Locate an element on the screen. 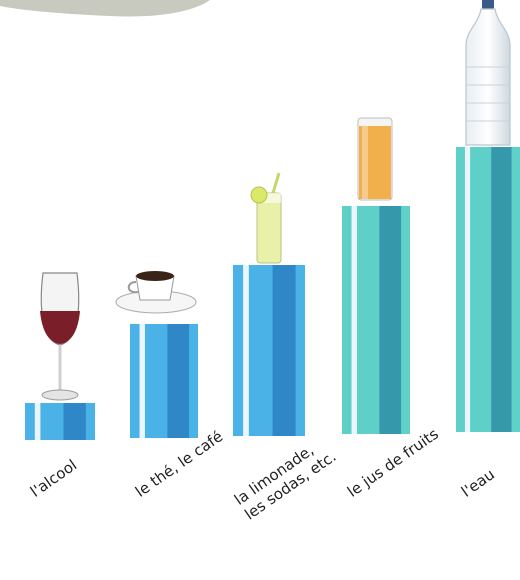 This screenshot has height=580, width=520. corner-decoration-icon is located at coordinates (105, 8).